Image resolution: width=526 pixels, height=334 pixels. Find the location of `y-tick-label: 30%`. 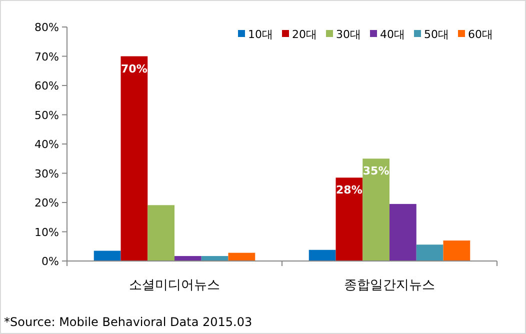

y-tick-label: 30% is located at coordinates (46, 173).